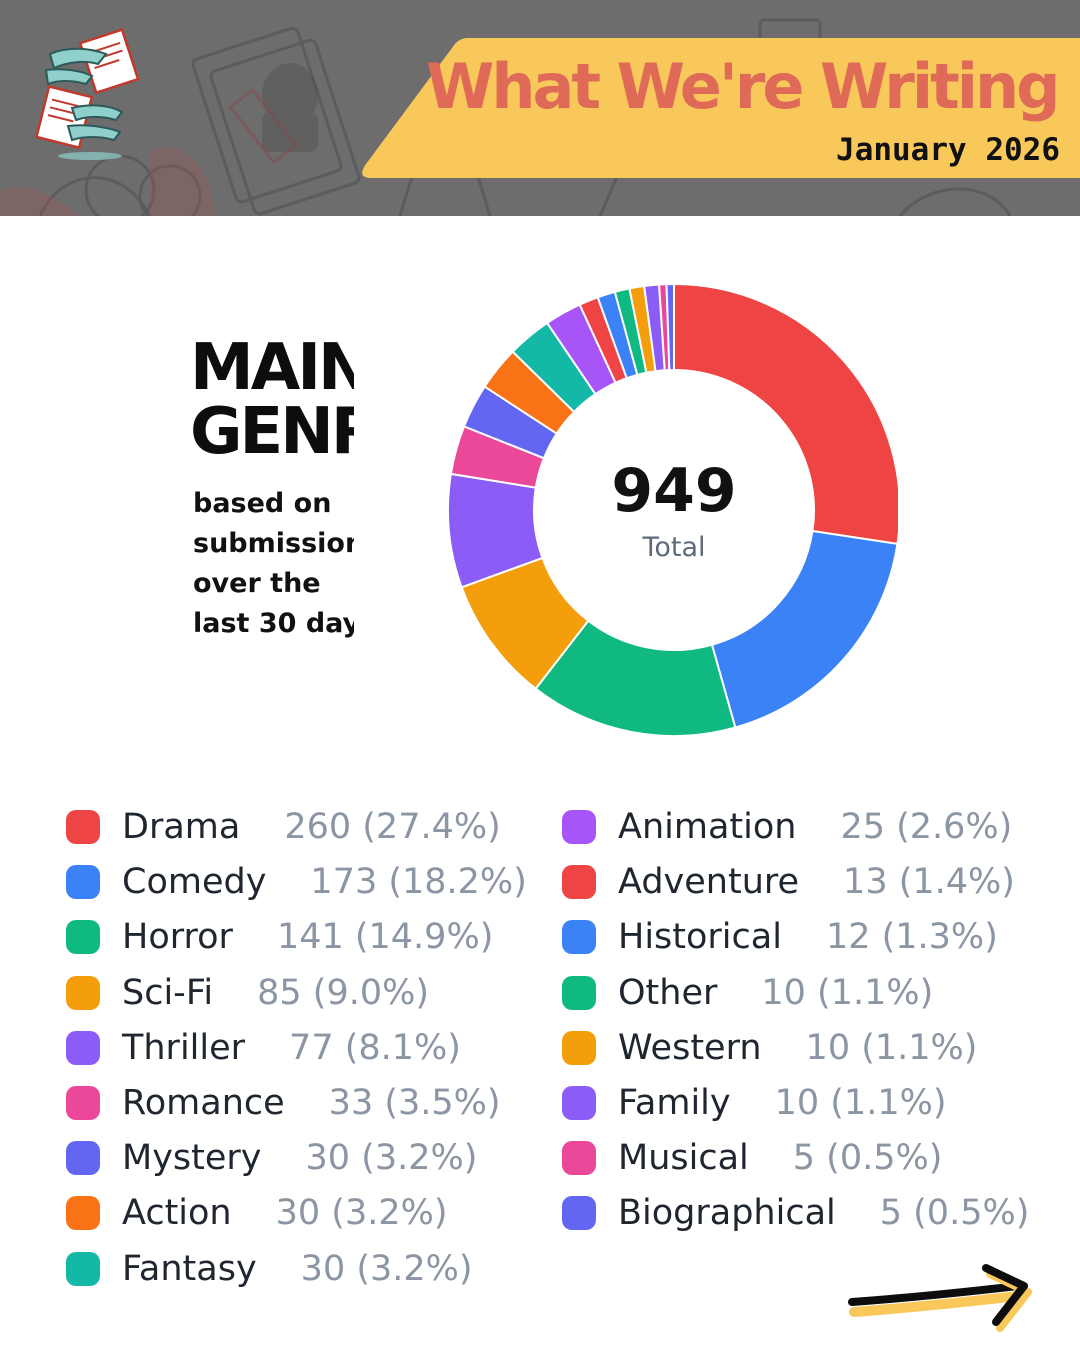 The height and width of the screenshot is (1350, 1080). I want to click on legend-label: Thriller, so click(184, 1047).